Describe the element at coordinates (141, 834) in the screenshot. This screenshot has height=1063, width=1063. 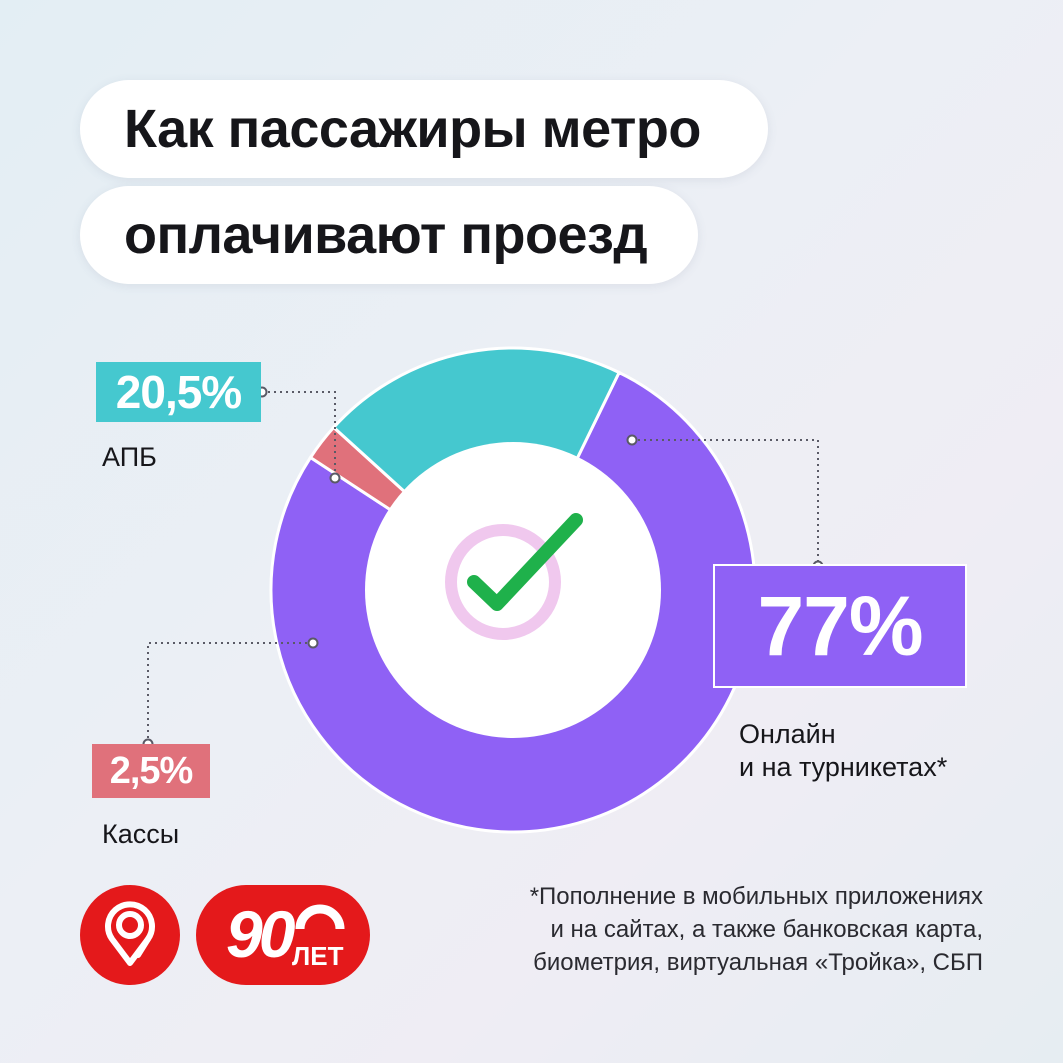
I see `kassy-category-label: Кассы` at that location.